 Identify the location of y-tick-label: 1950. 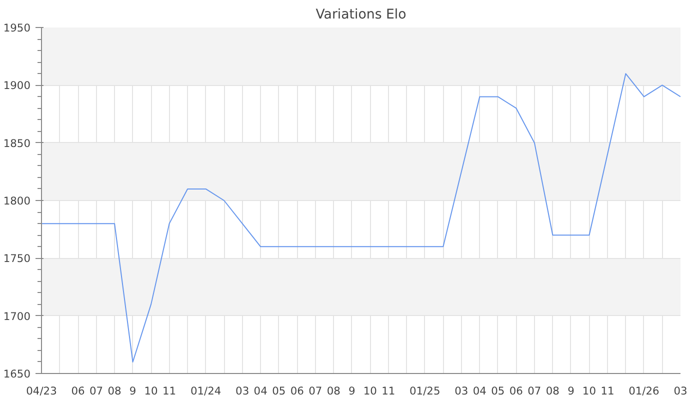
(17, 28).